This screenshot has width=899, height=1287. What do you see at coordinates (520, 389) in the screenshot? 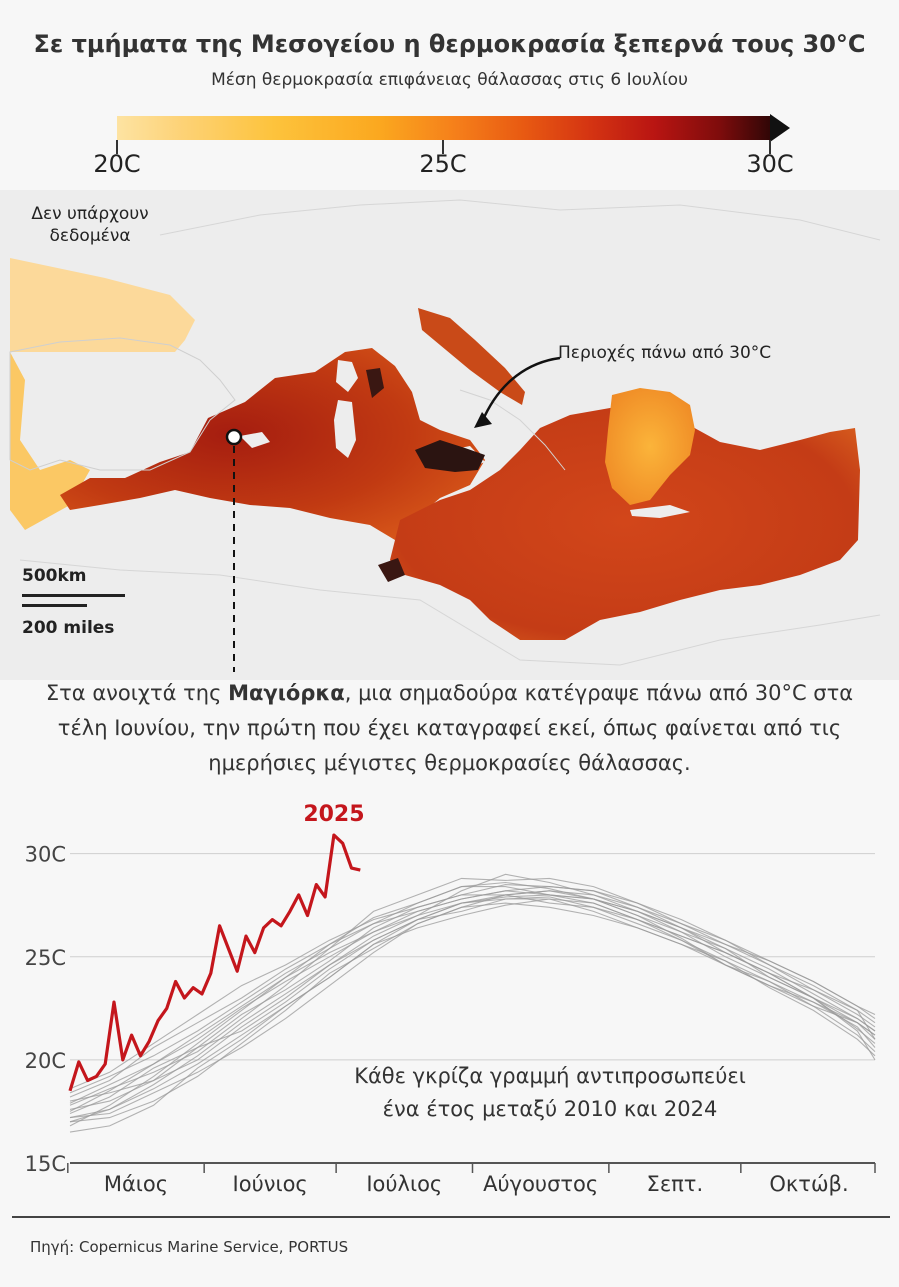
I see `callout-arrow` at bounding box center [520, 389].